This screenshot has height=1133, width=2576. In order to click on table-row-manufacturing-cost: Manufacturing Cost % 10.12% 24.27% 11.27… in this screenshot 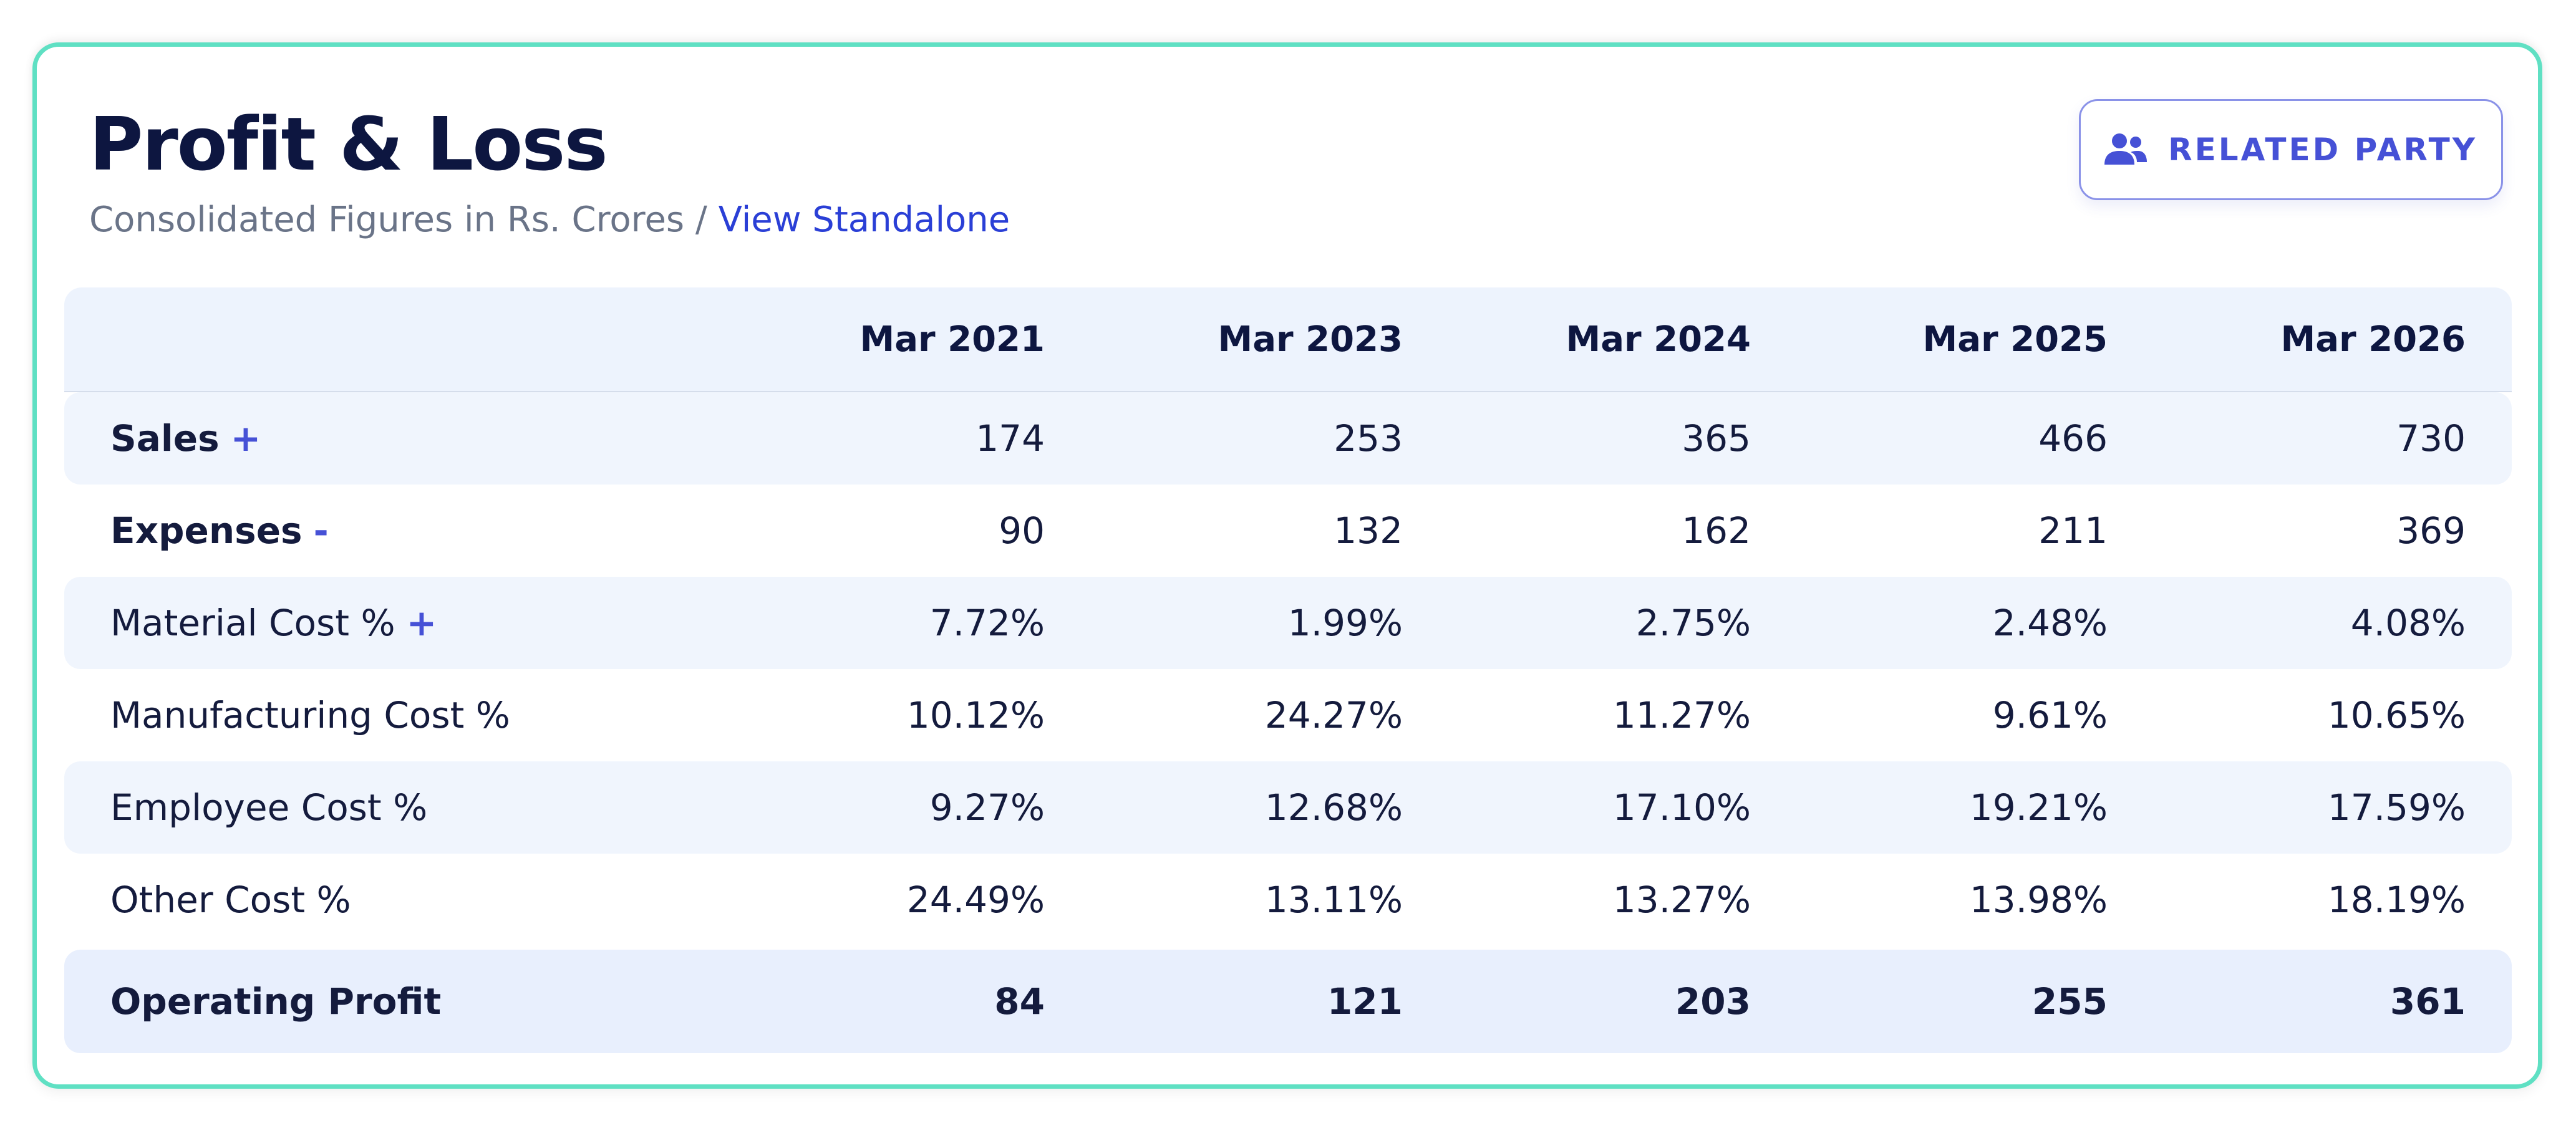, I will do `click(1288, 715)`.